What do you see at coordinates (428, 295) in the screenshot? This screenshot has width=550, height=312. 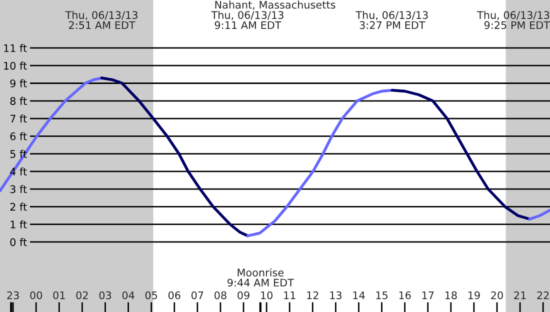 I see `x-tick-label: 17` at bounding box center [428, 295].